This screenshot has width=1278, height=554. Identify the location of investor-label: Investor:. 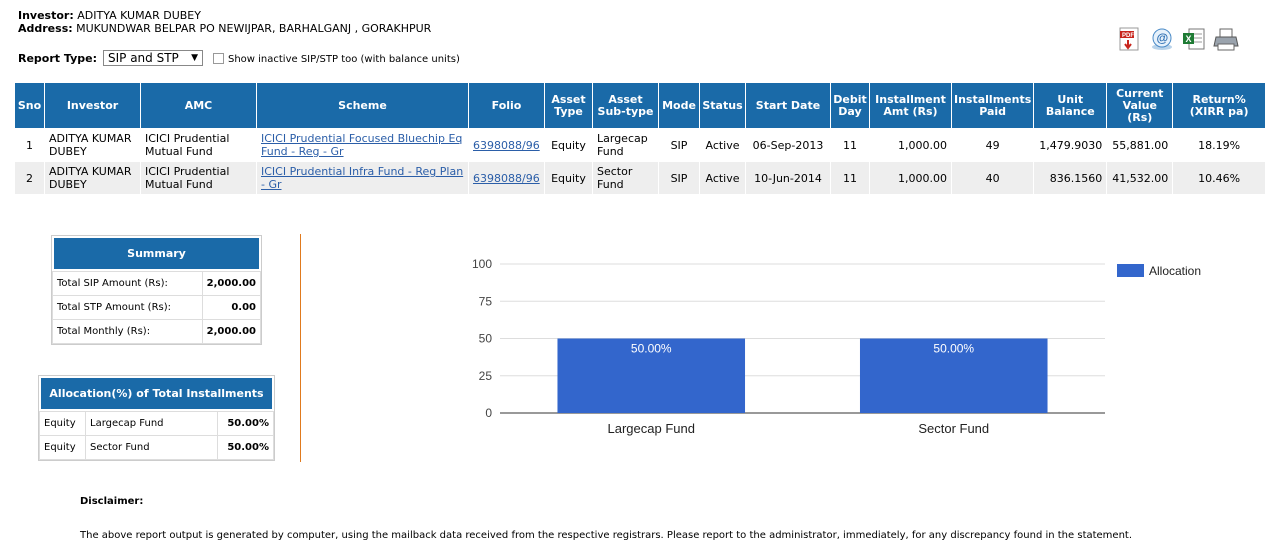
(46, 15).